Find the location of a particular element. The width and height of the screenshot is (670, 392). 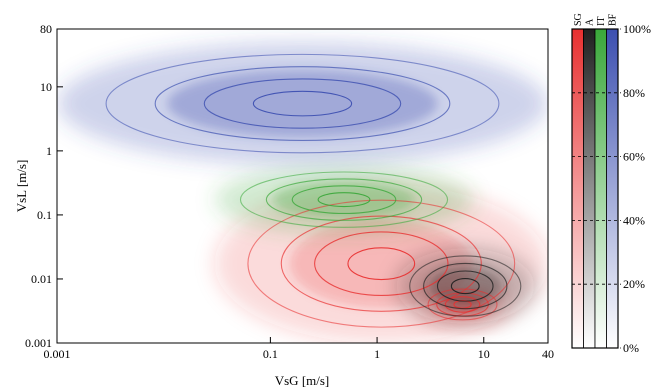

y-tick-label: 10 is located at coordinates (46, 87).